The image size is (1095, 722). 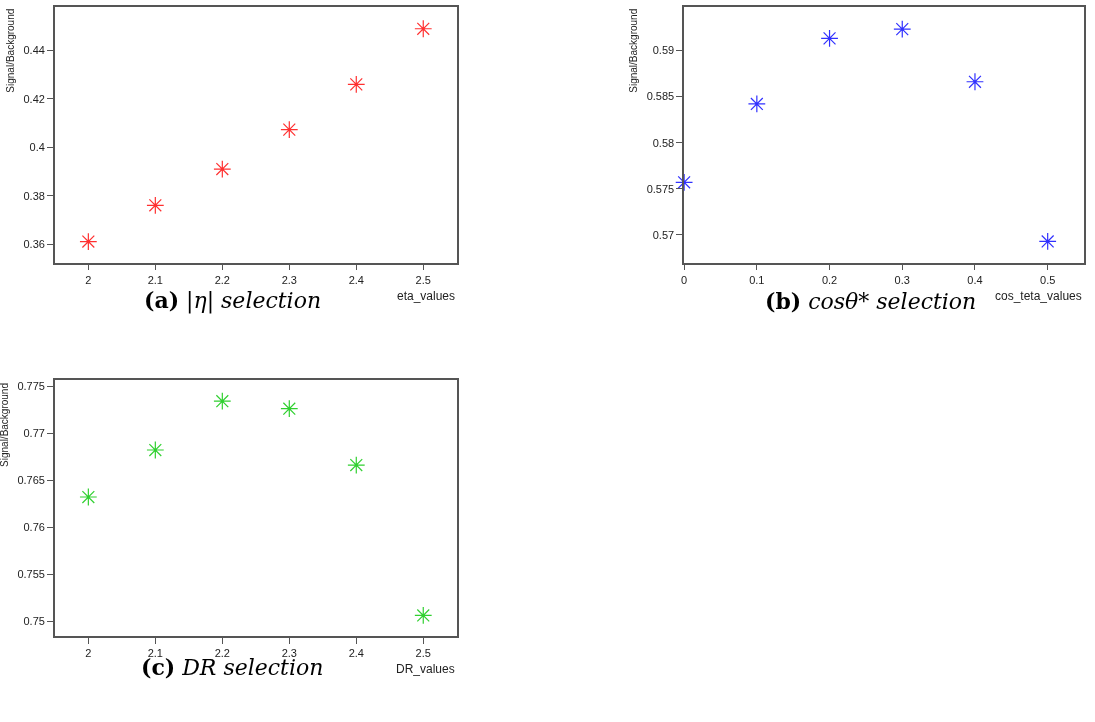 What do you see at coordinates (663, 50) in the screenshot?
I see `y-tick-label: 0.59` at bounding box center [663, 50].